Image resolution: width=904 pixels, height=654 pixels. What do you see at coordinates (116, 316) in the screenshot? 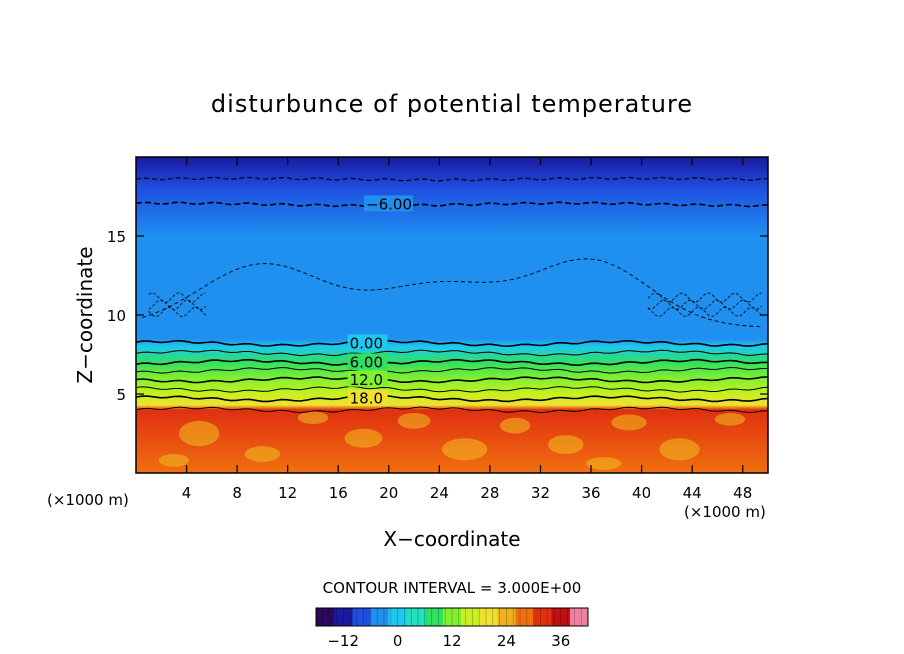
I see `y-tick-label: 10` at bounding box center [116, 316].